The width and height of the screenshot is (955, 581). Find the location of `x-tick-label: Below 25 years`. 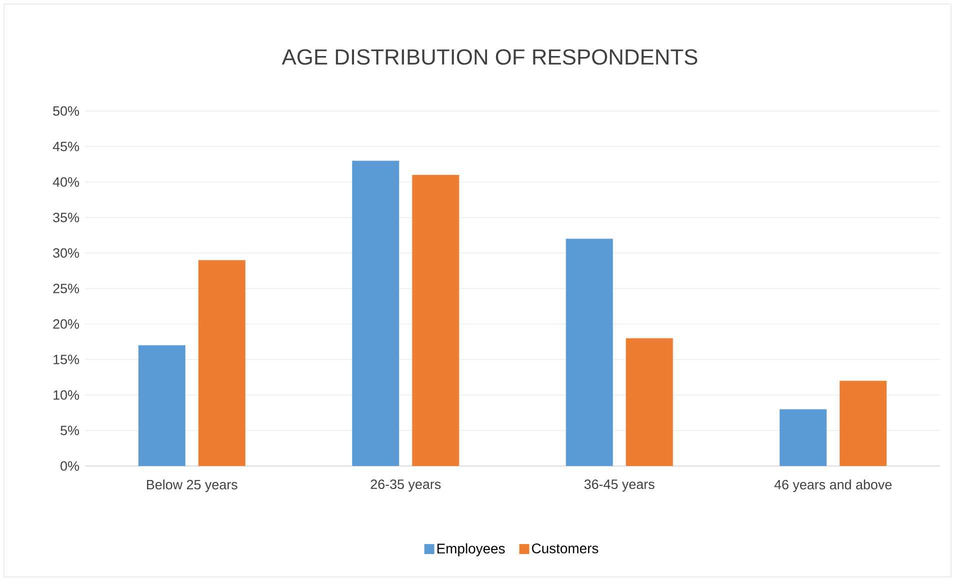

x-tick-label: Below 25 years is located at coordinates (192, 486).